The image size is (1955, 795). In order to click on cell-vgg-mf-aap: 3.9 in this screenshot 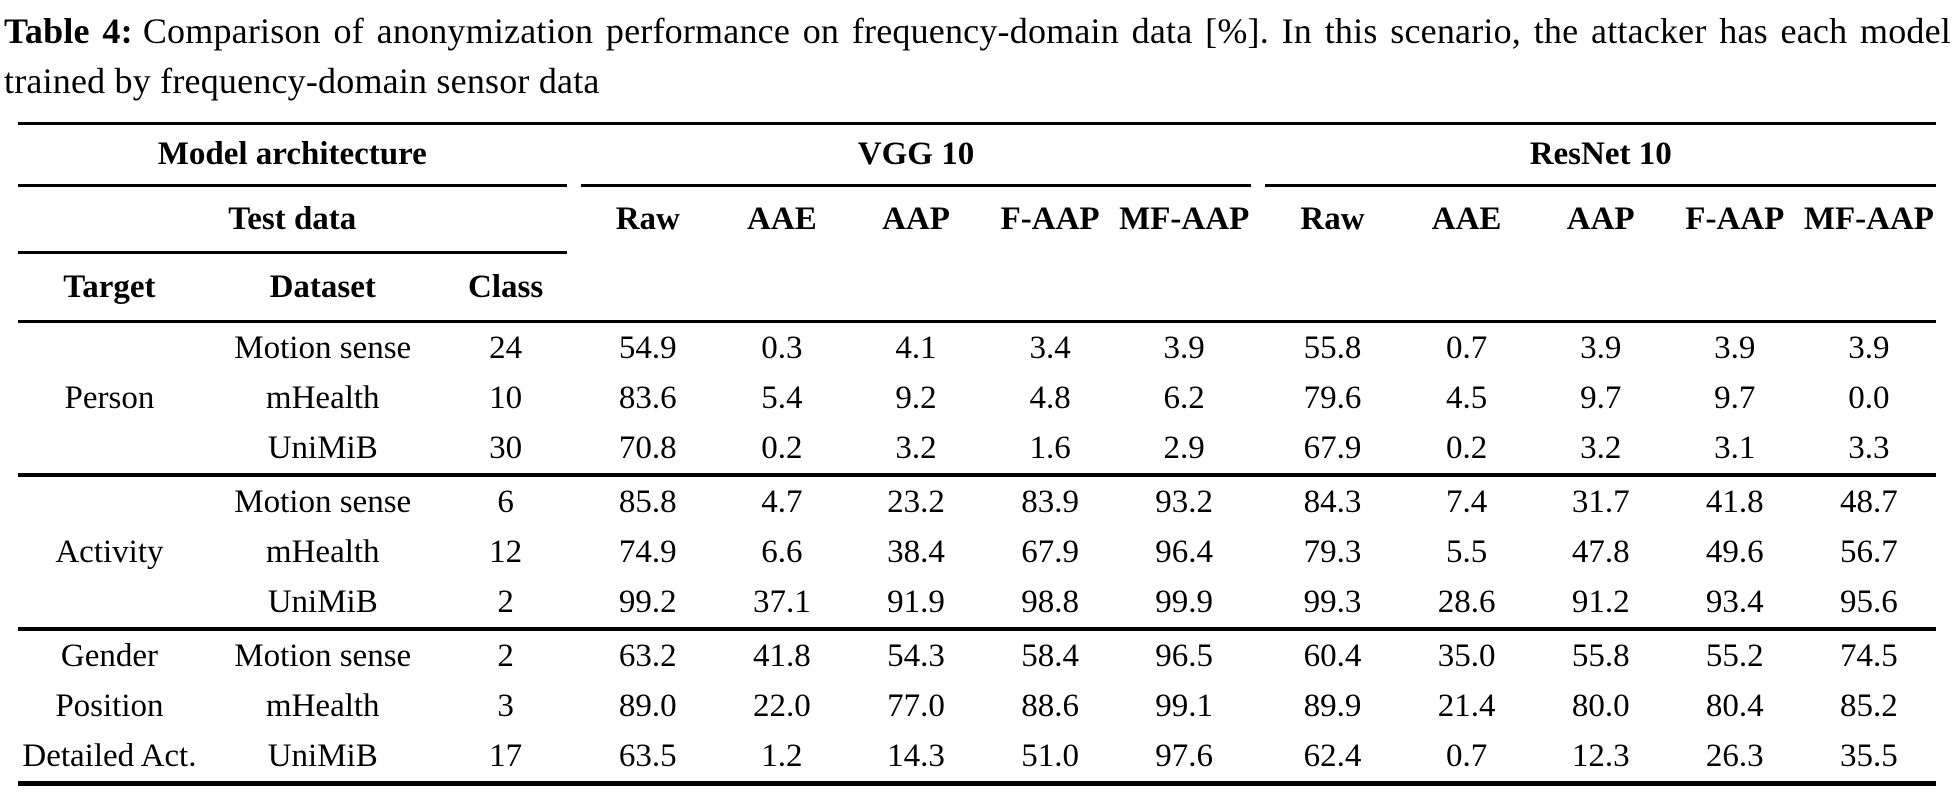, I will do `click(1184, 347)`.